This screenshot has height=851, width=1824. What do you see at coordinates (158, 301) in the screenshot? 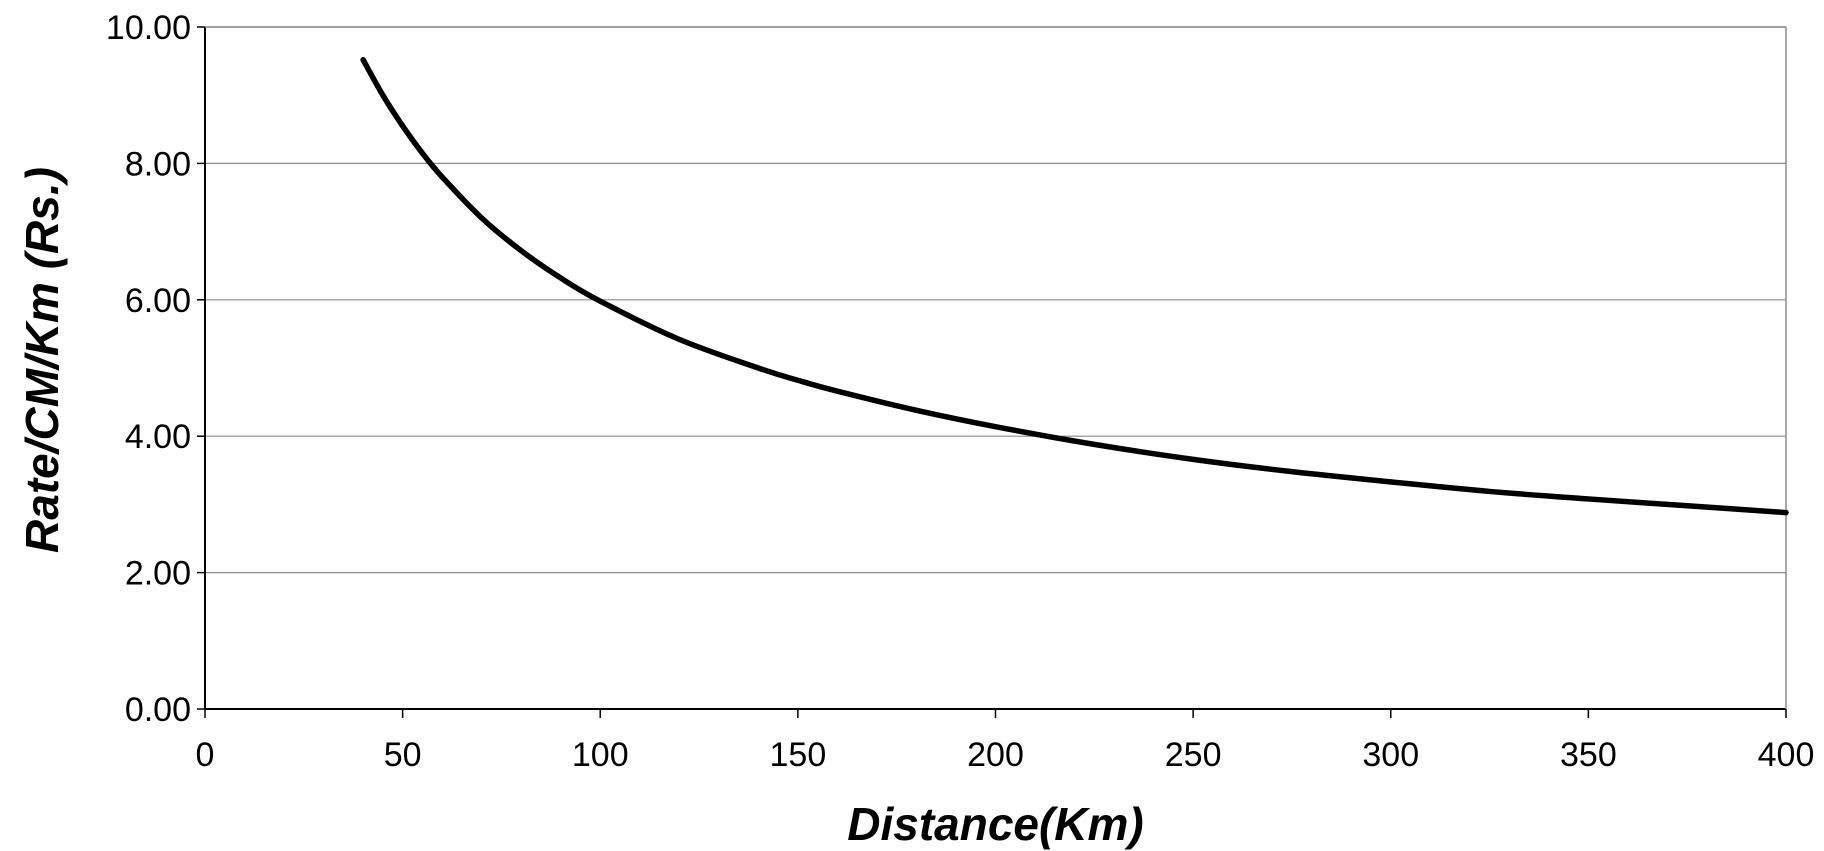
I see `y-tick-label: 6.00` at bounding box center [158, 301].